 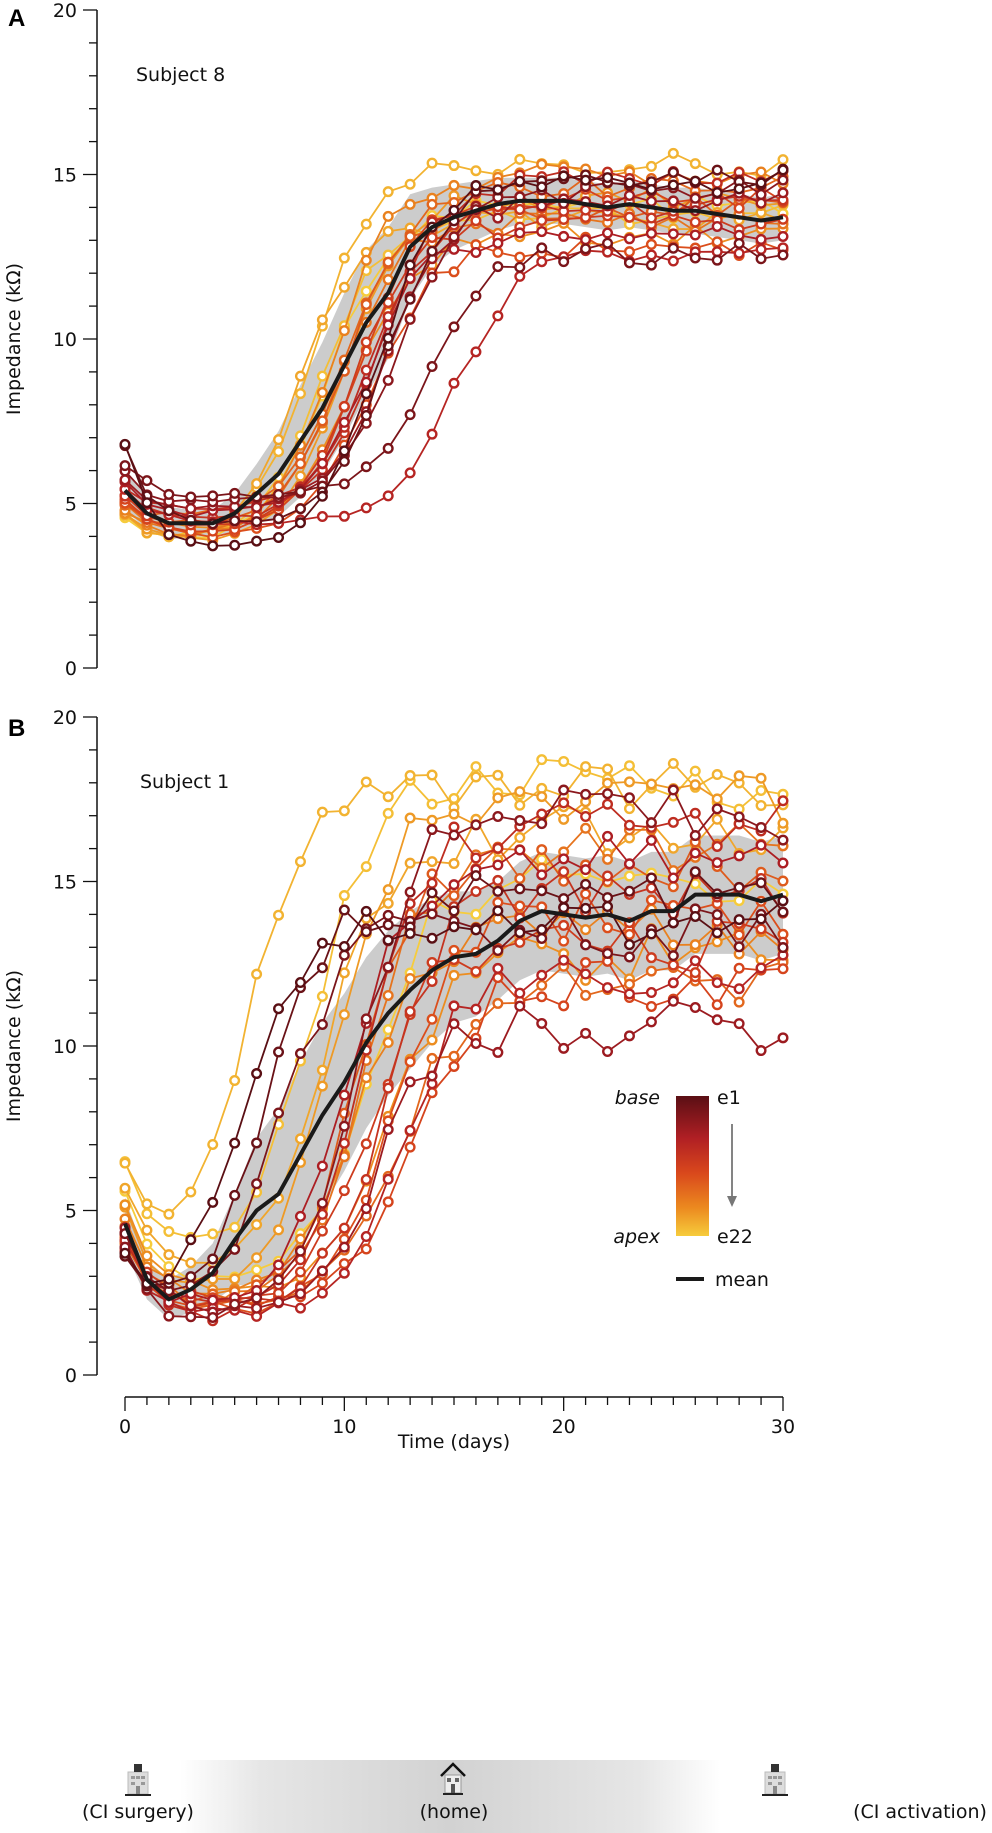 What do you see at coordinates (450, 1796) in the screenshot?
I see `timeline-gradient` at bounding box center [450, 1796].